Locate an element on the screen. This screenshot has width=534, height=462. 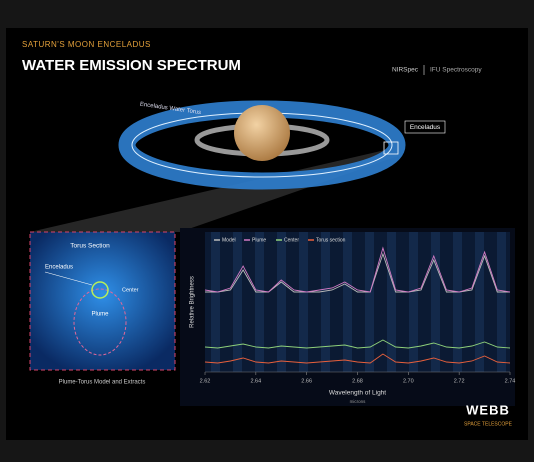
inset-enceladus: Enceladus is located at coordinates (59, 268).